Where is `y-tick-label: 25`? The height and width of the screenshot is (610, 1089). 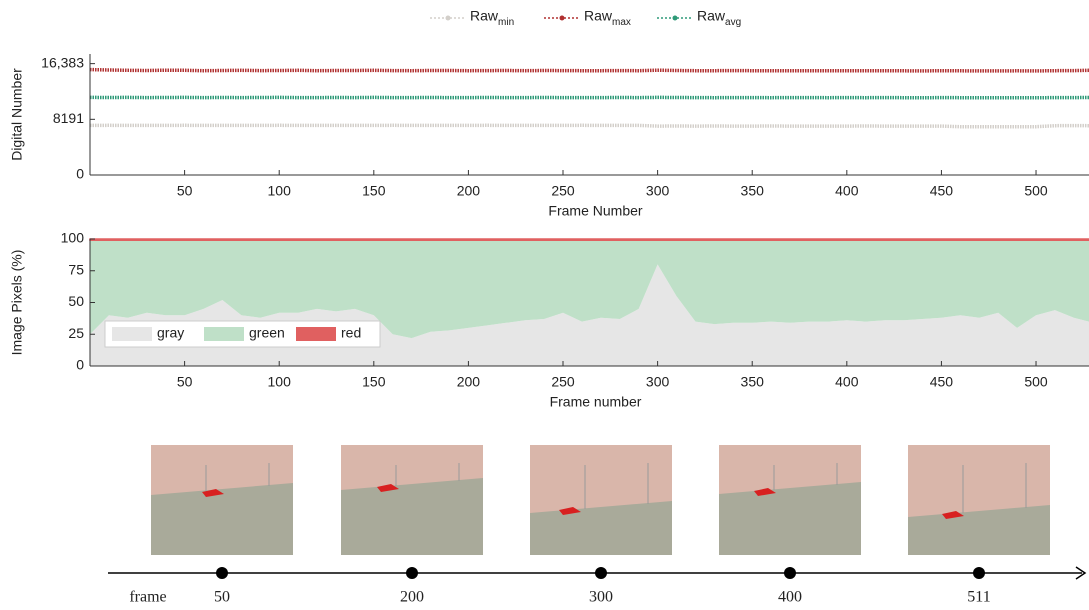 y-tick-label: 25 is located at coordinates (76, 333).